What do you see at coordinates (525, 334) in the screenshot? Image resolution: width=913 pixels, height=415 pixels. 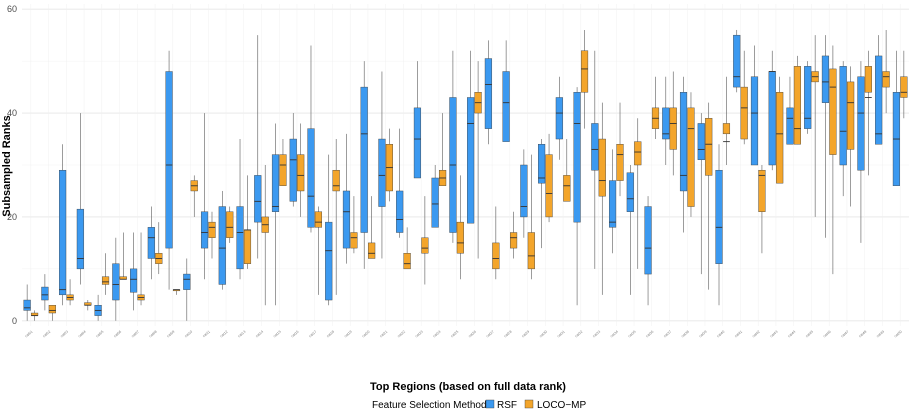 I see `x-tick-label: cat29` at bounding box center [525, 334].